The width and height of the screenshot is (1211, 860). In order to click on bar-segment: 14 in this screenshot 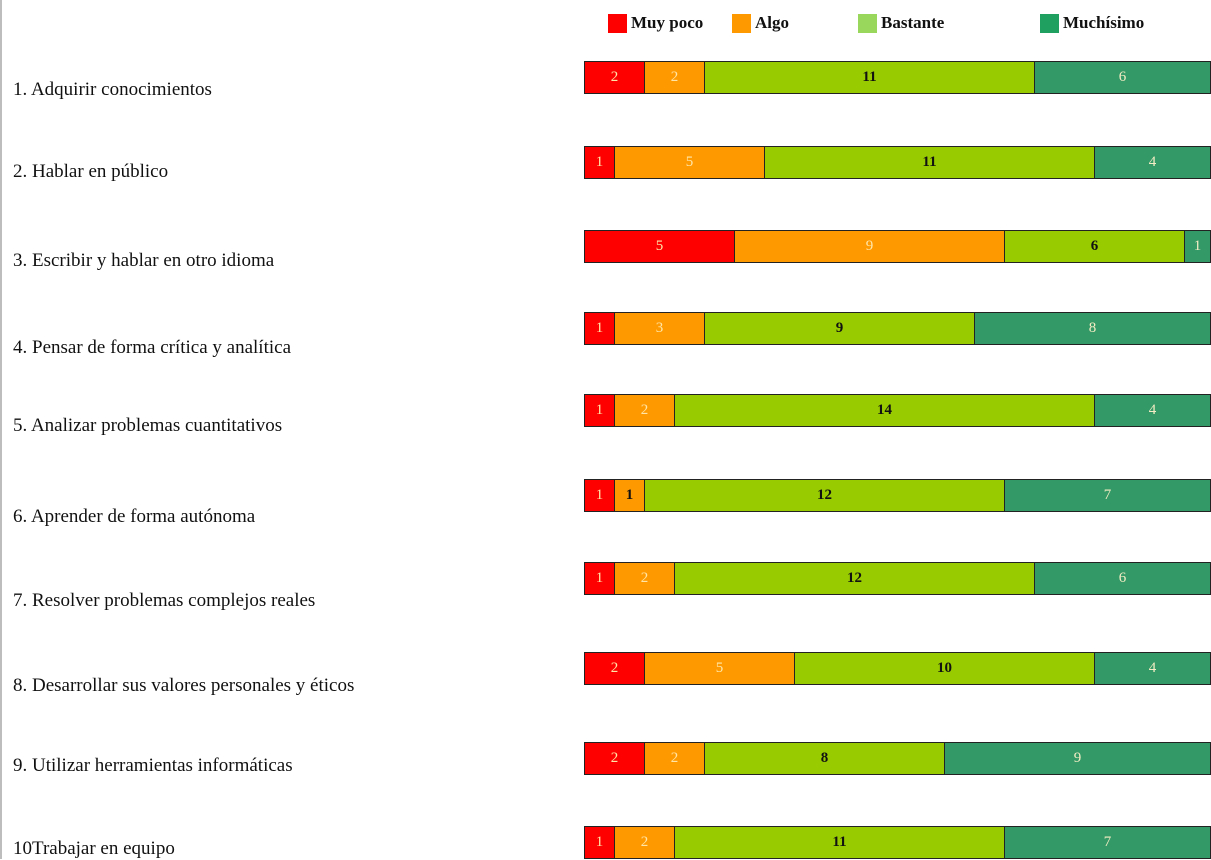, I will do `click(884, 410)`.